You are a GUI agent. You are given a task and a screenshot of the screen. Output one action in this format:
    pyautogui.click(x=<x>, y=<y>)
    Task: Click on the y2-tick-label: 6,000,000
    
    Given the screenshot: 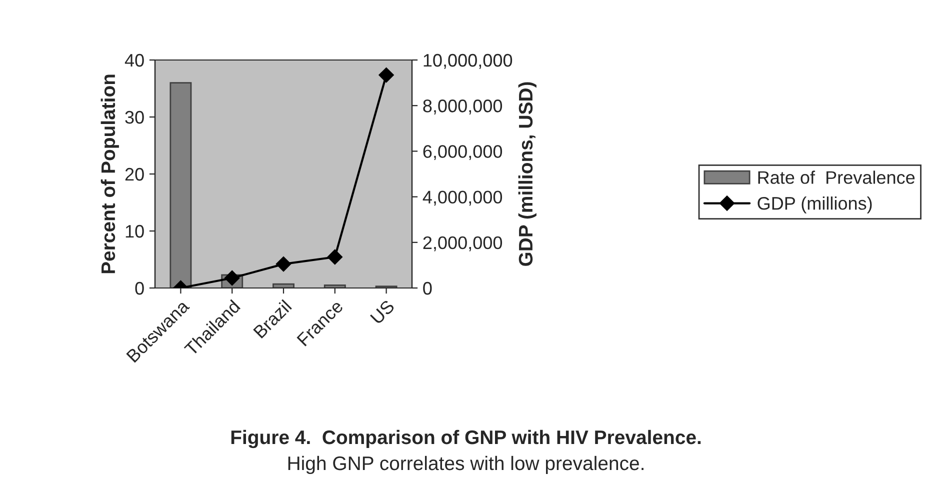 What is the action you would take?
    pyautogui.click(x=462, y=152)
    